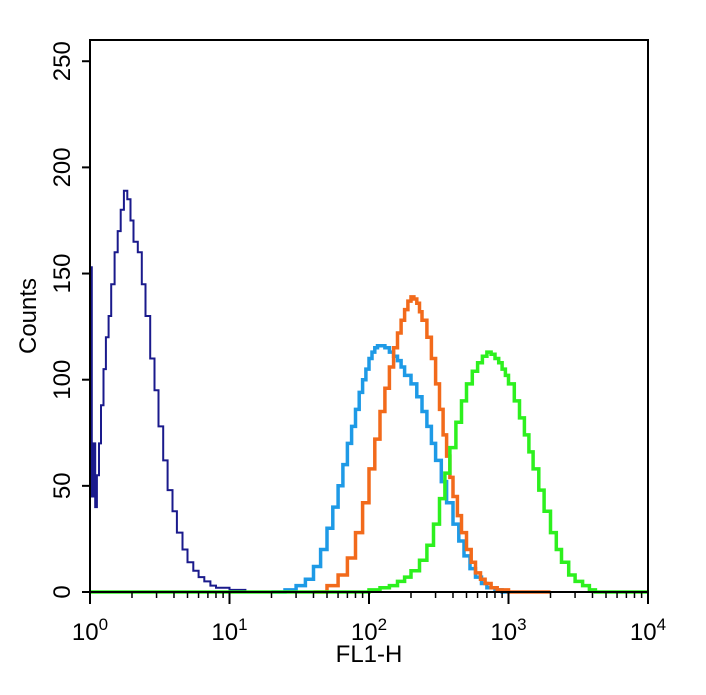  What do you see at coordinates (62, 61) in the screenshot?
I see `y-tick-label: 250` at bounding box center [62, 61].